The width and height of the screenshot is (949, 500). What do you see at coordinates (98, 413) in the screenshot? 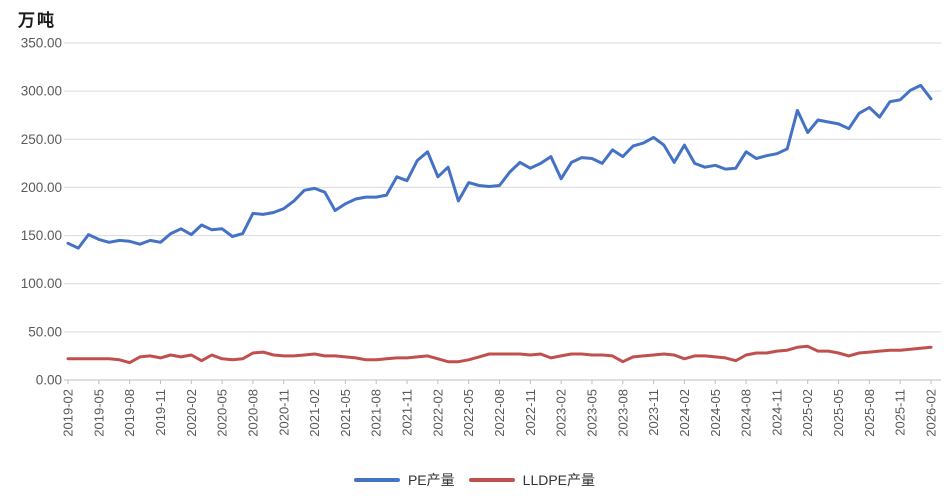
I see `x-tick-label: 2019-05` at bounding box center [98, 413].